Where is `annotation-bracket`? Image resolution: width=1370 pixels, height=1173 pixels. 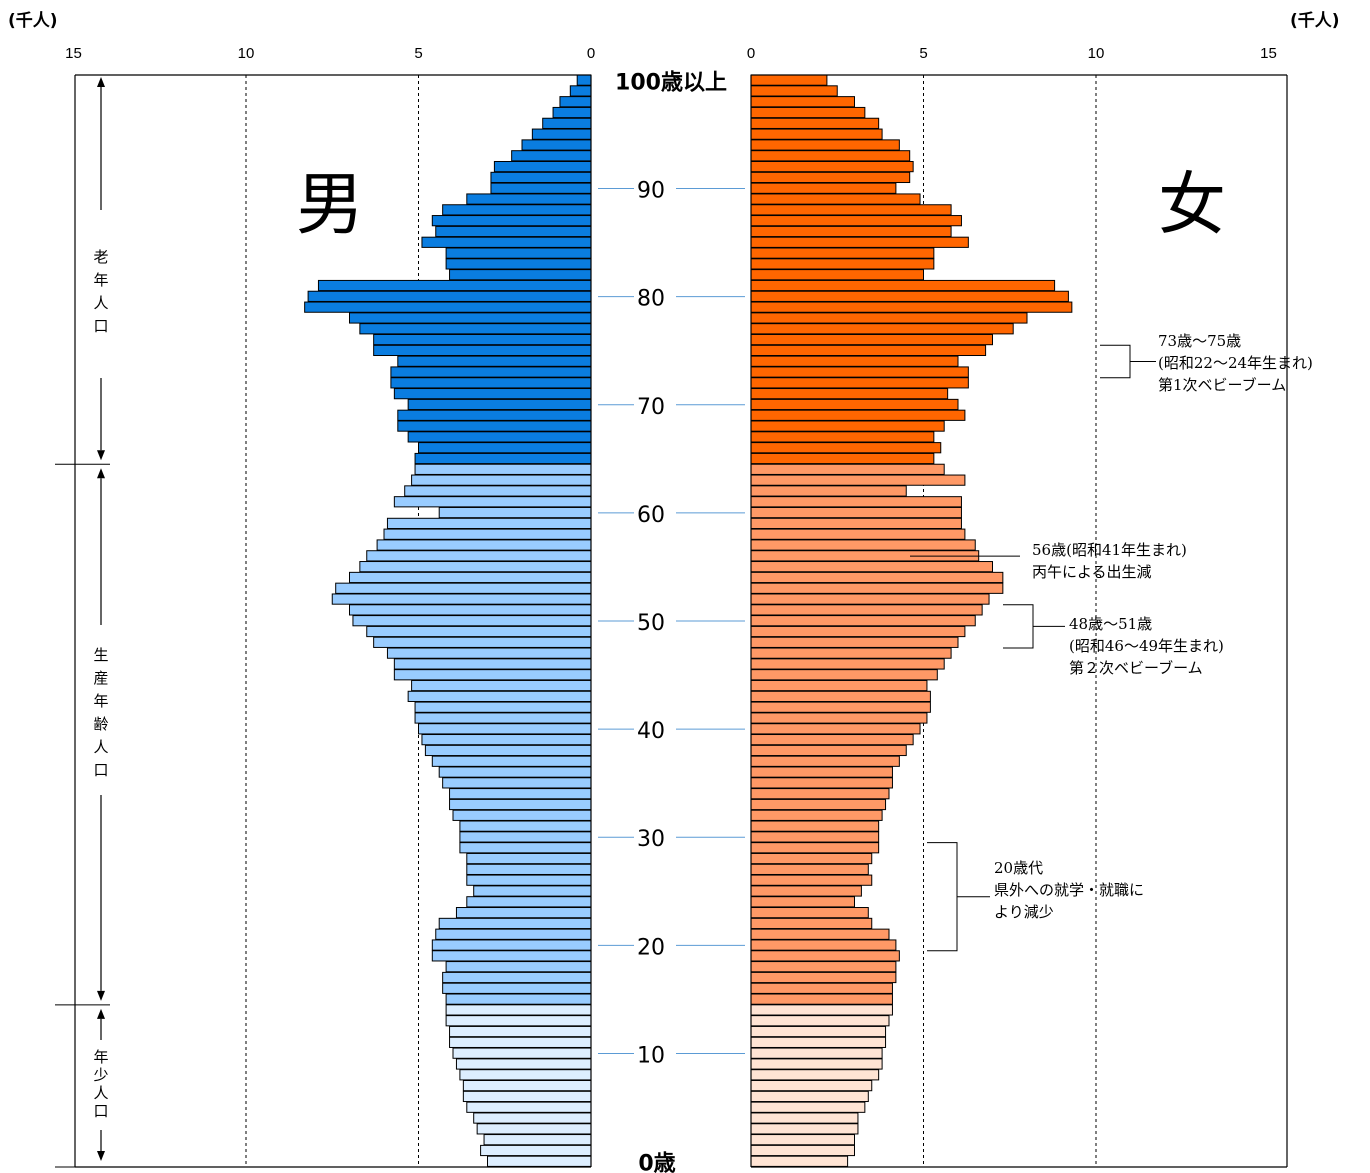 annotation-bracket is located at coordinates (942, 897).